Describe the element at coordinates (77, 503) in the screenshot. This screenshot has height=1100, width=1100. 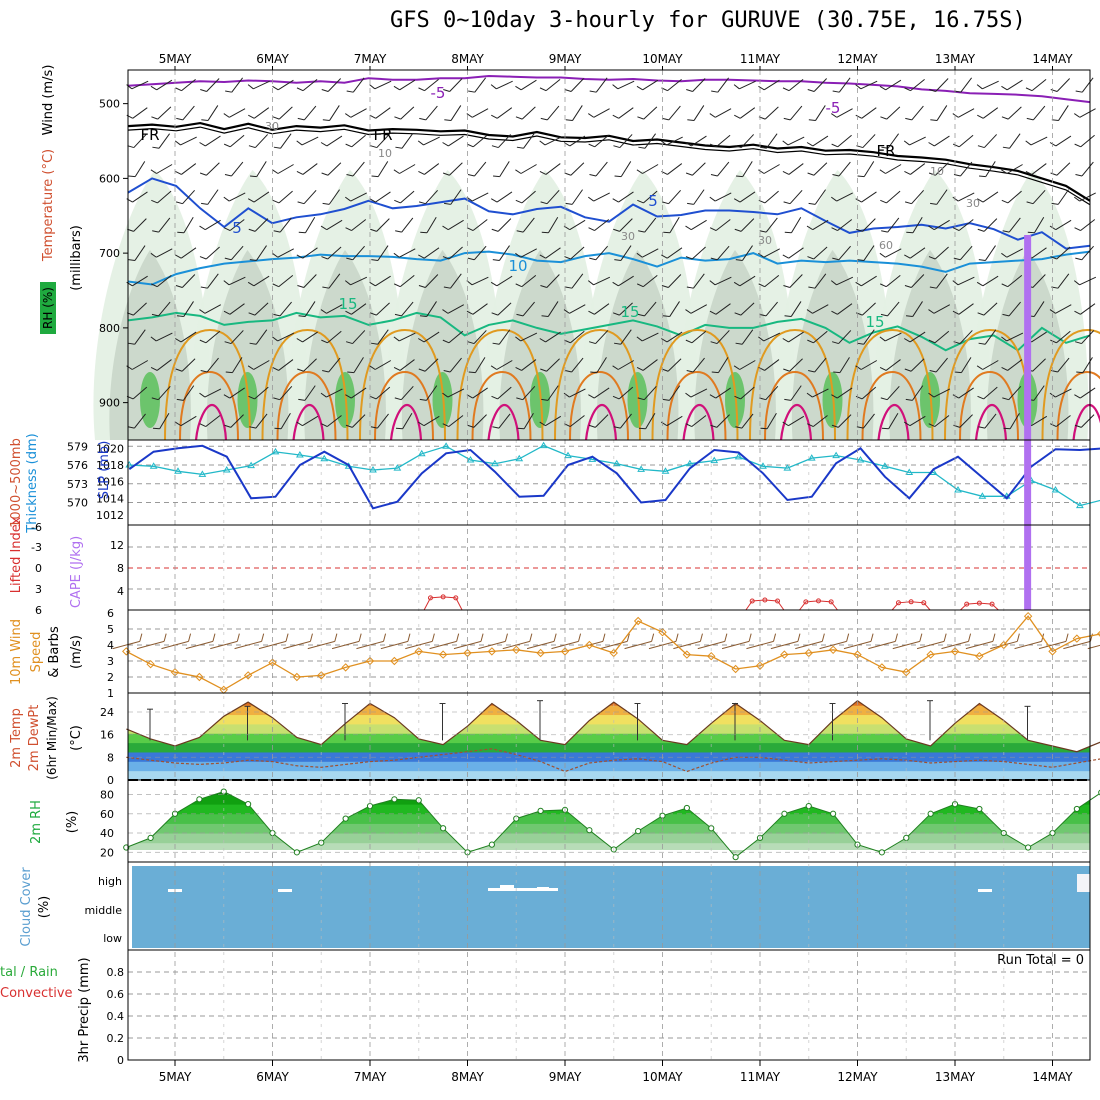
I see `thickness-tick: 570` at that location.